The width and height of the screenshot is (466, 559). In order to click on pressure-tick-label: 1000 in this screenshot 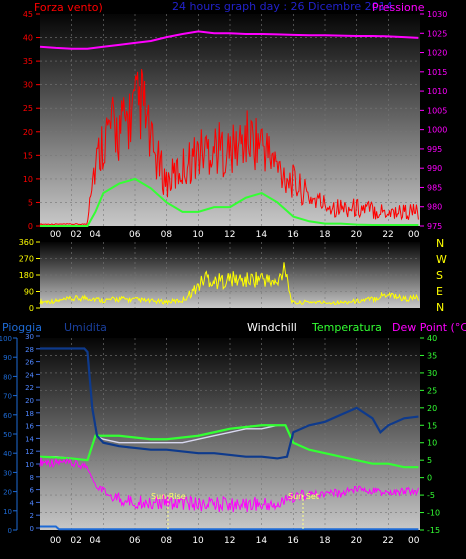, I will do `click(437, 130)`.